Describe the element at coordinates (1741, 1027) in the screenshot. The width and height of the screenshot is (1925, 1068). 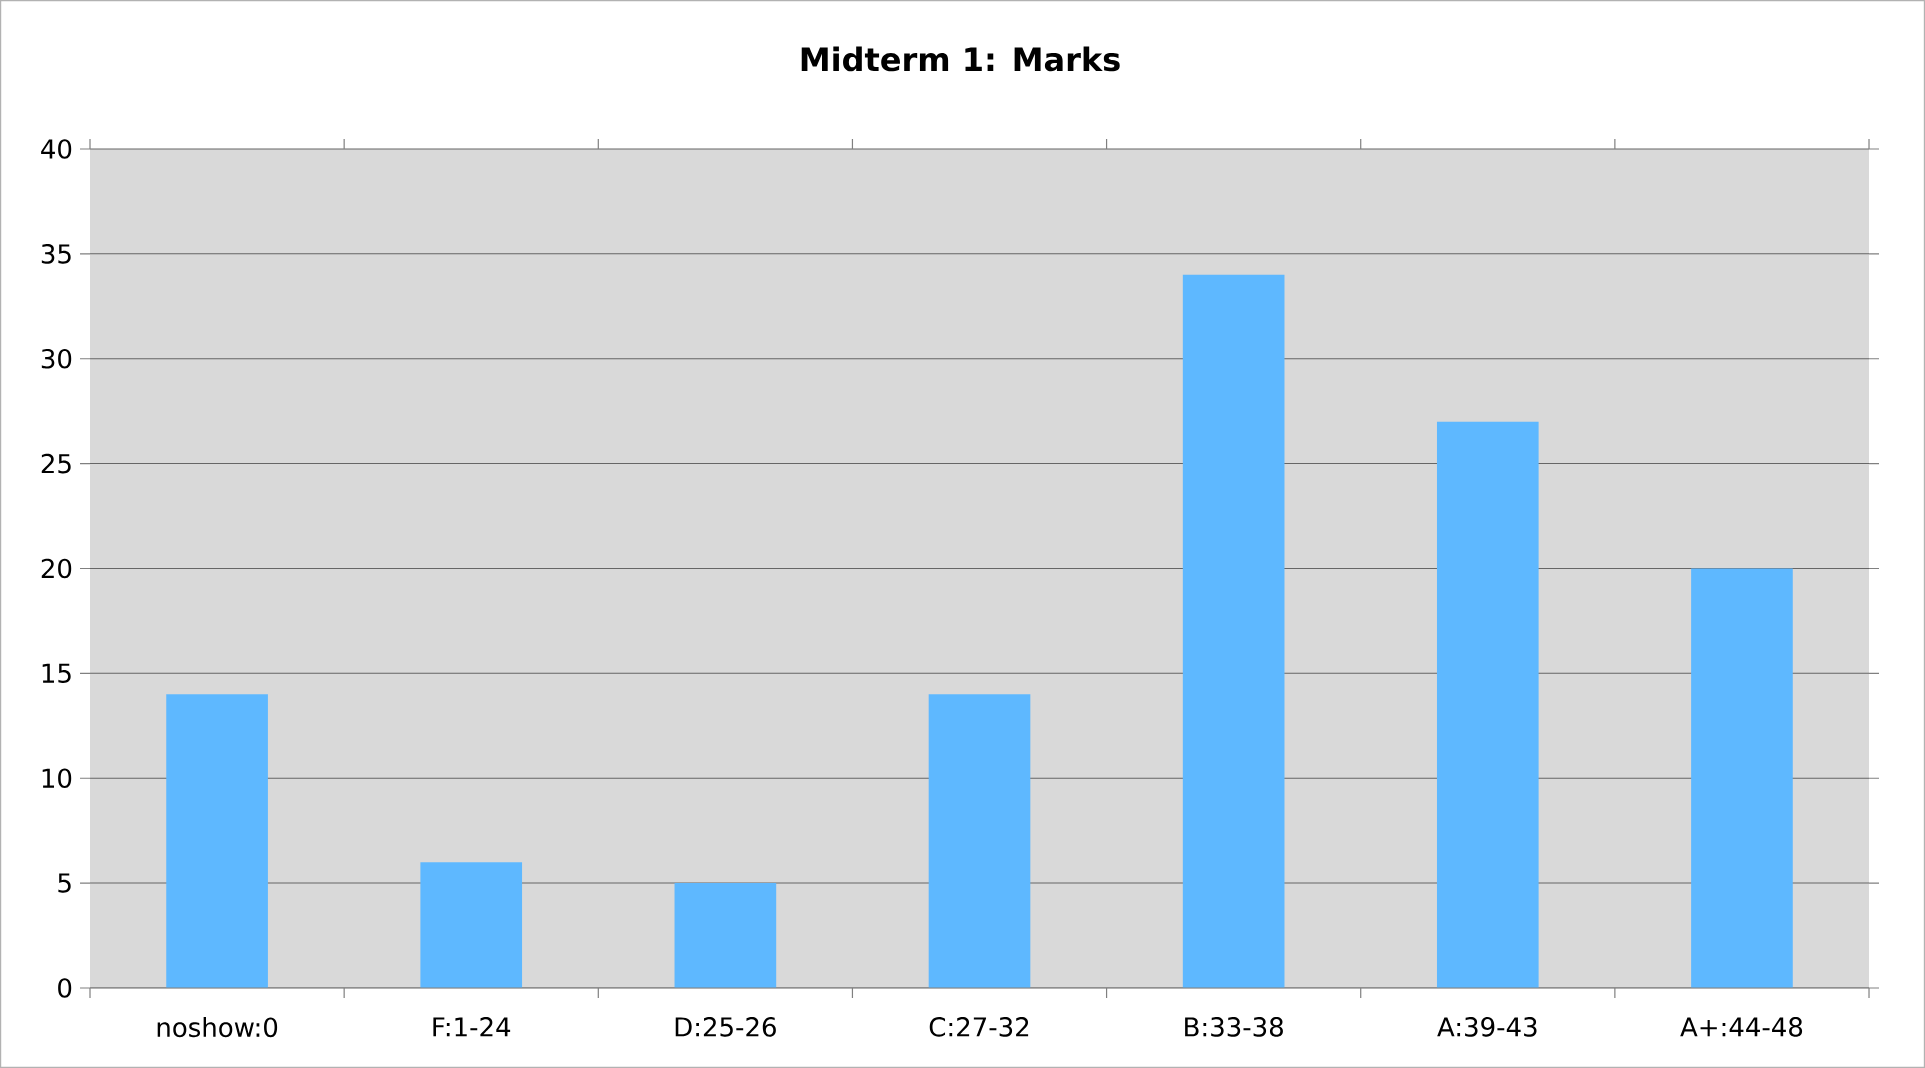
I see `x-tick-label: A+:44-48` at that location.